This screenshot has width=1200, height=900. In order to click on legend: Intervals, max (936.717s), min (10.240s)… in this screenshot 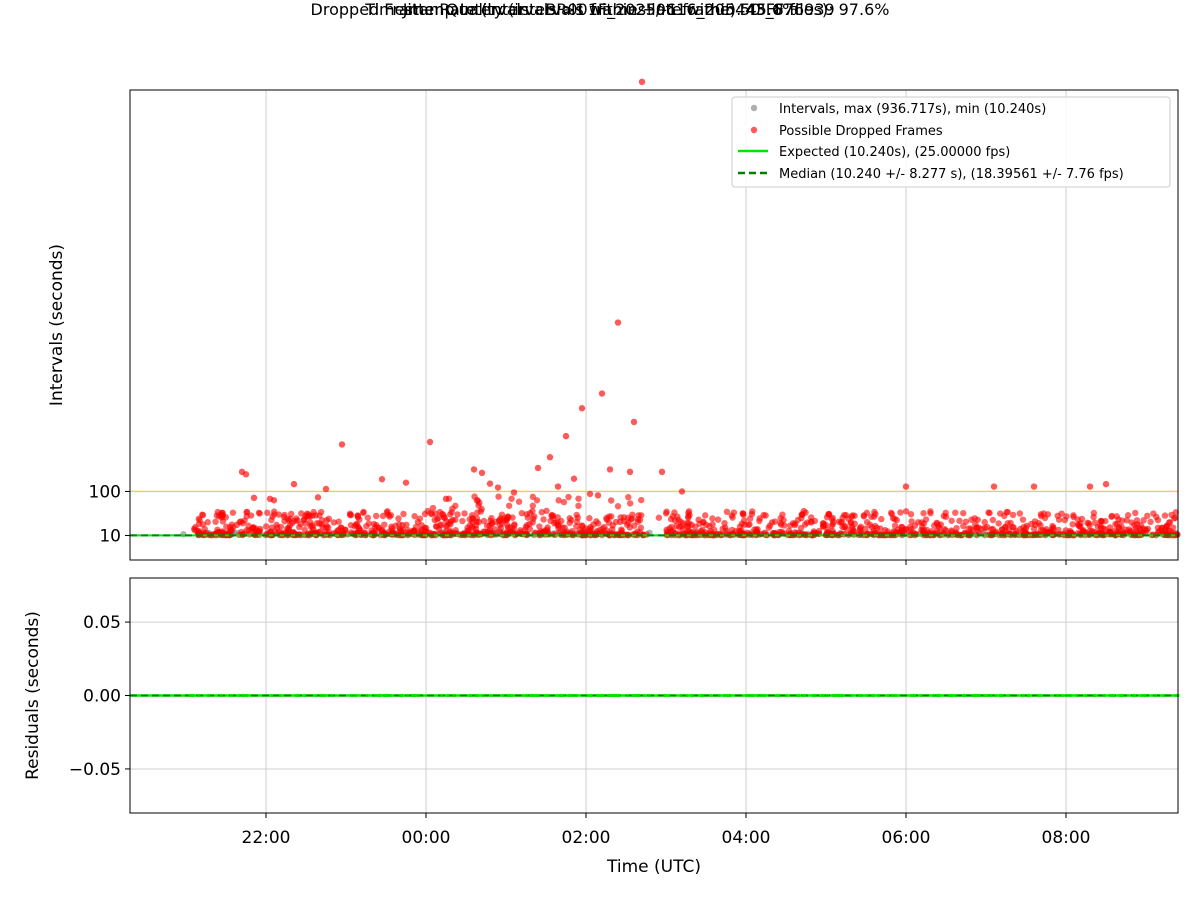, I will do `click(951, 142)`.